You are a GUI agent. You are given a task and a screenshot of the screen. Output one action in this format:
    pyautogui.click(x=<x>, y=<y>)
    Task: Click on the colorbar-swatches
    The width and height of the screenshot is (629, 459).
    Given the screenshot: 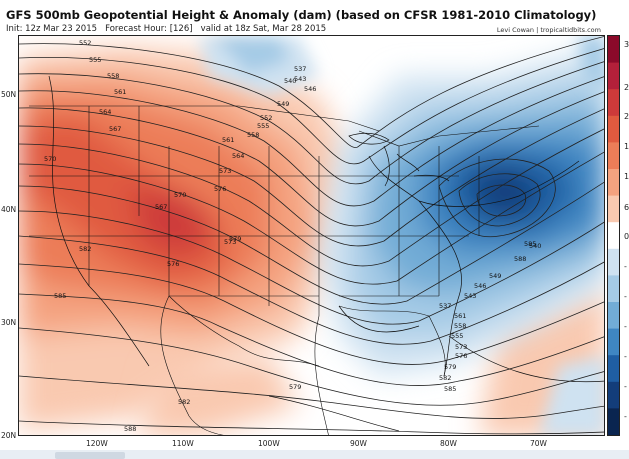 What is the action you would take?
    pyautogui.click(x=613, y=236)
    